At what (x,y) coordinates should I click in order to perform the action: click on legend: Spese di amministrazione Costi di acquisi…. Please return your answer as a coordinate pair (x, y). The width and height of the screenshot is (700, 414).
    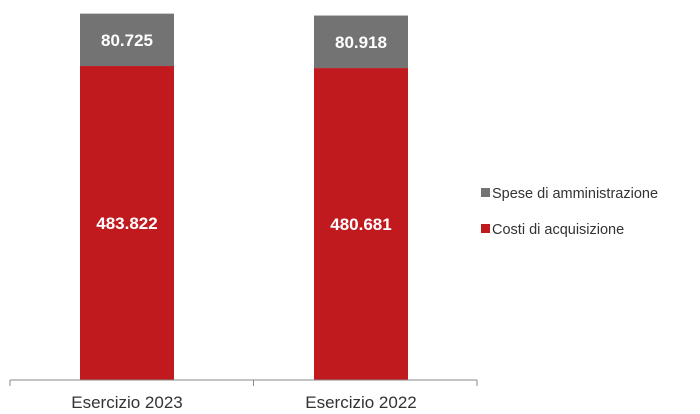
    Looking at the image, I should click on (569, 212).